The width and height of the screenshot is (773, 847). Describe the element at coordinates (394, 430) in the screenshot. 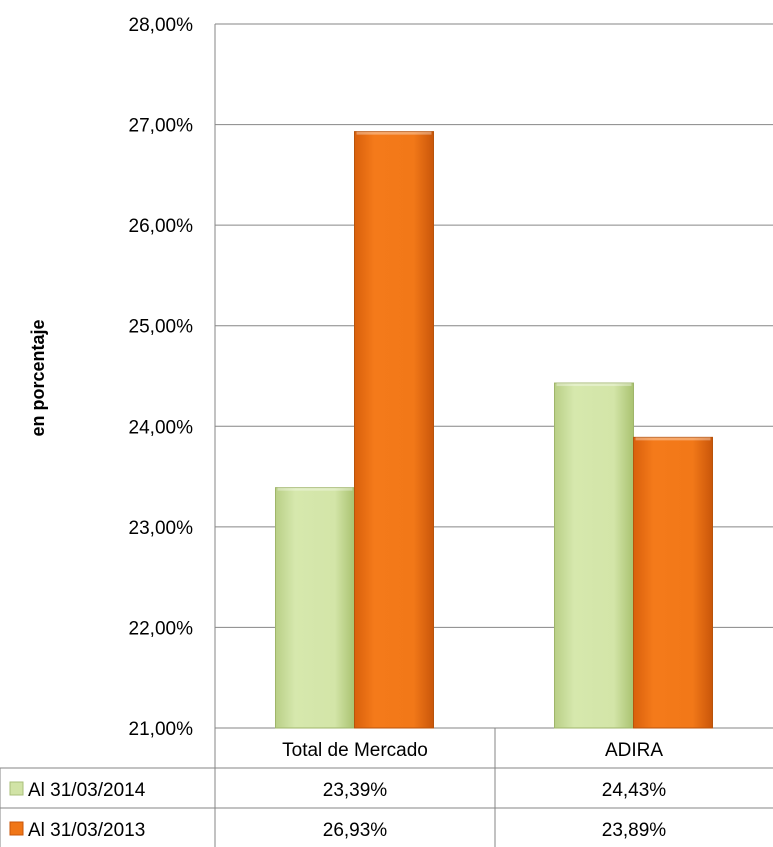

I see `bar-series-2-total-de-mercado` at that location.